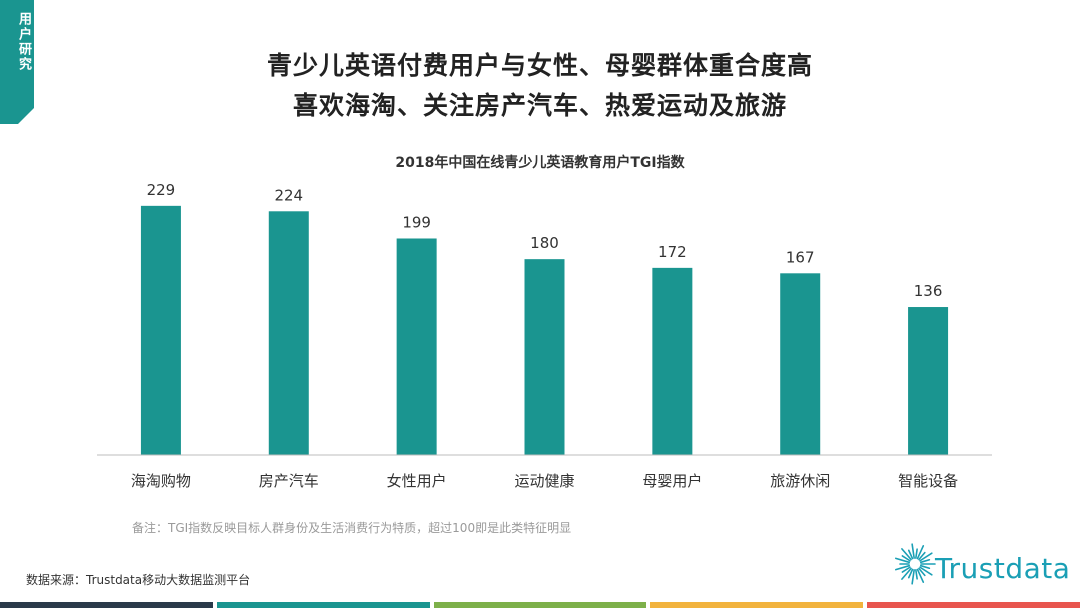 Image resolution: width=1080 pixels, height=608 pixels. What do you see at coordinates (544, 481) in the screenshot?
I see `category-label-3: 运动健康` at bounding box center [544, 481].